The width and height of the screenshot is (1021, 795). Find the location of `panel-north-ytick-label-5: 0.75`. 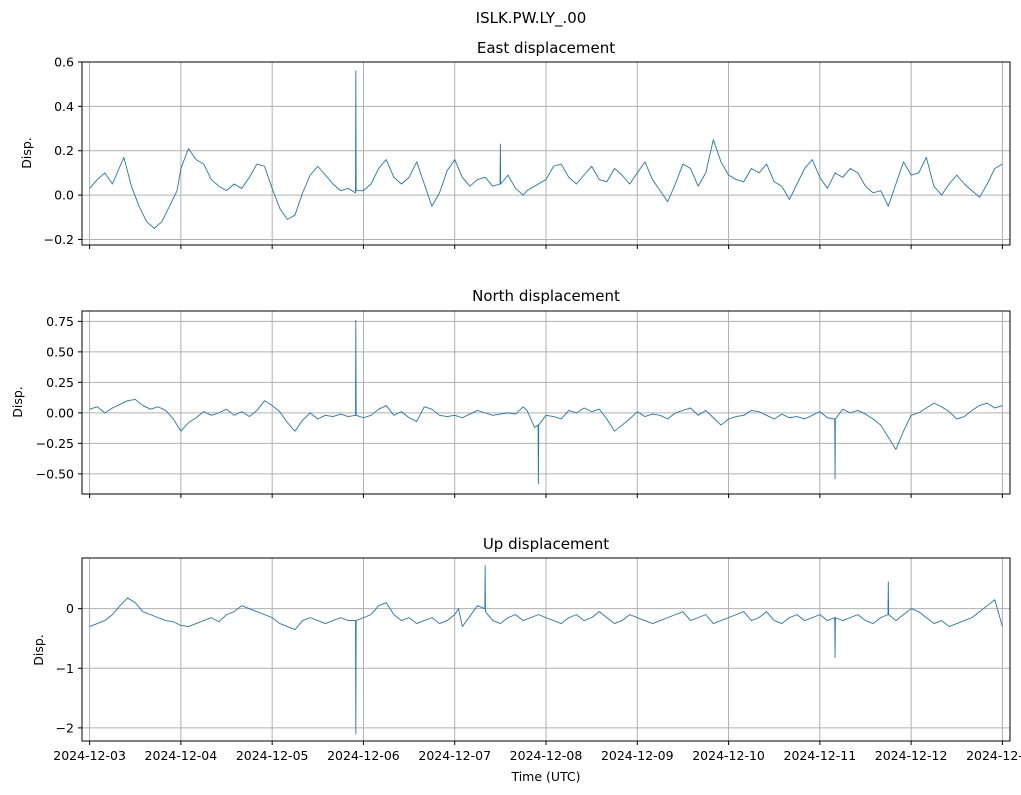

panel-north-ytick-label-5: 0.75 is located at coordinates (60, 321).